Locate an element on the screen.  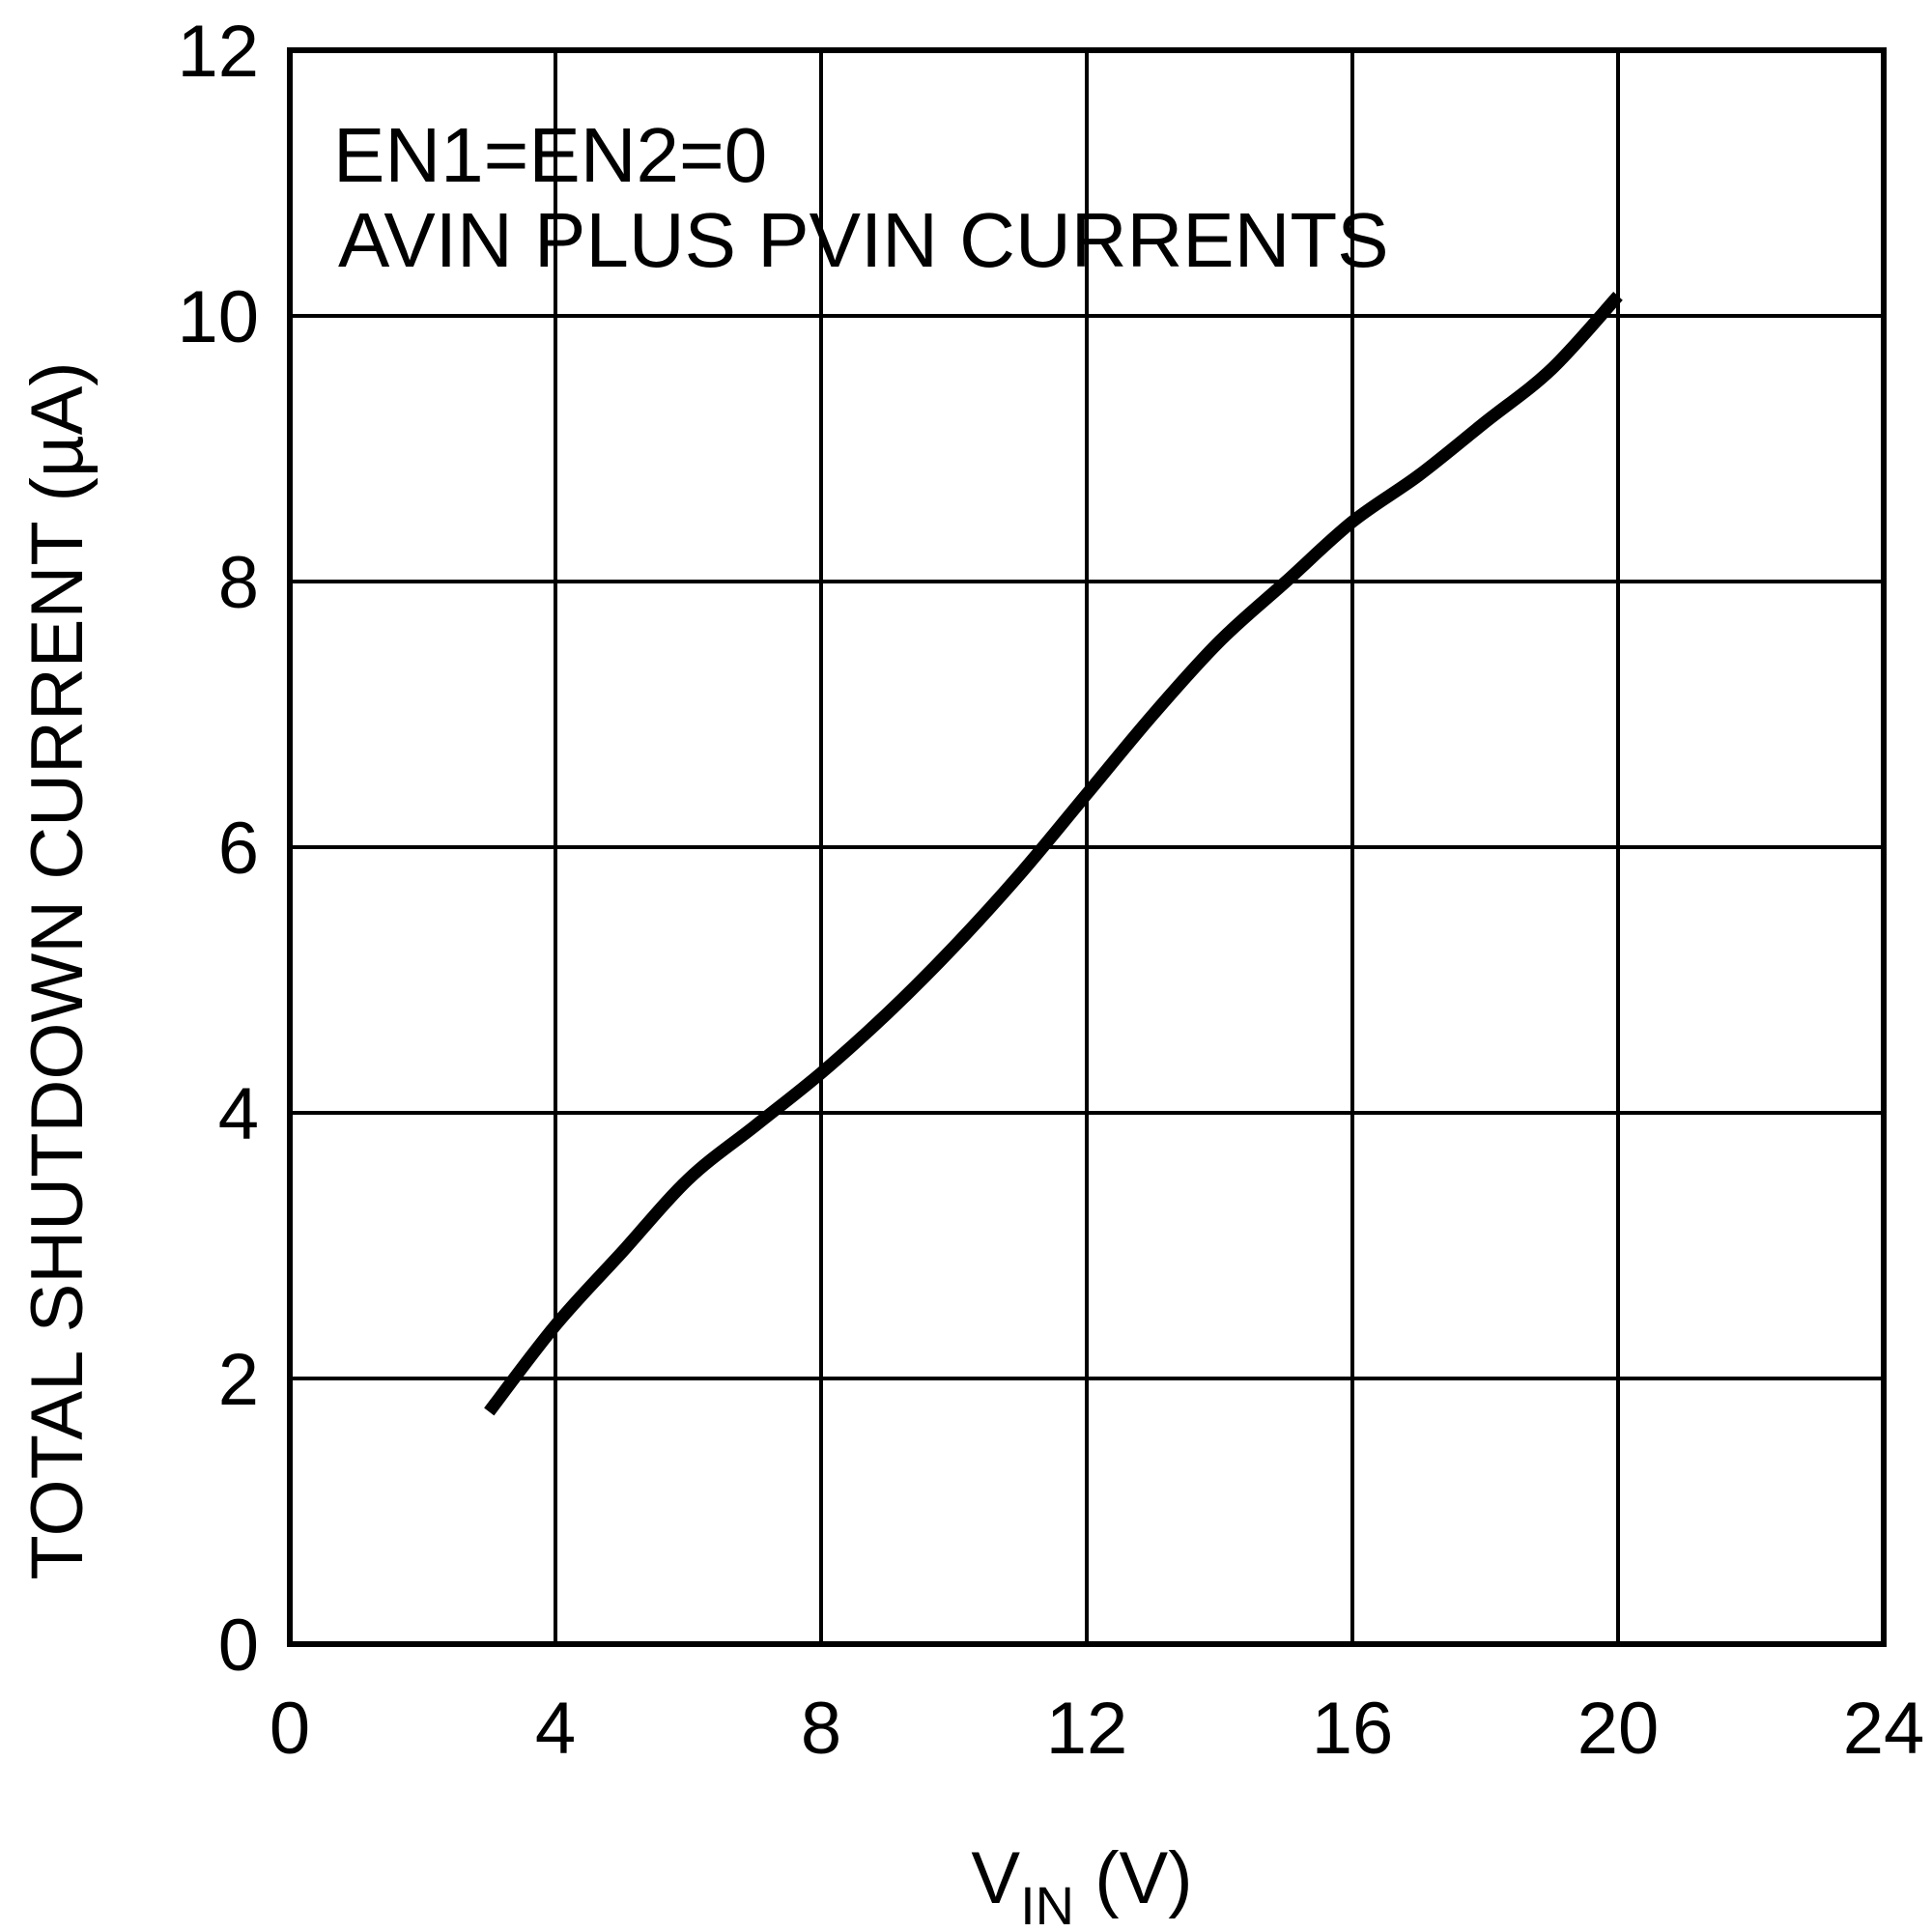
x-tick-label: 4 is located at coordinates (555, 1729).